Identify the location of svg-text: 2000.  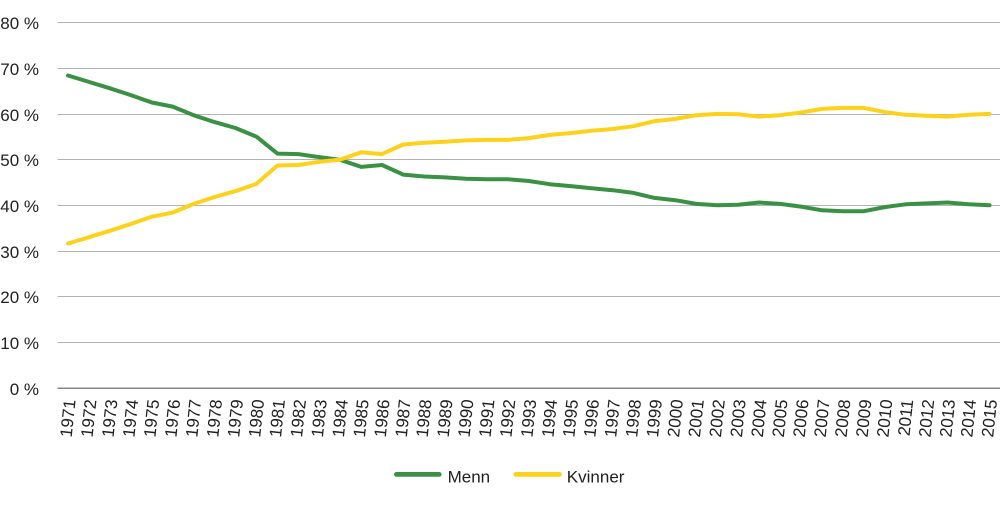
(675, 419).